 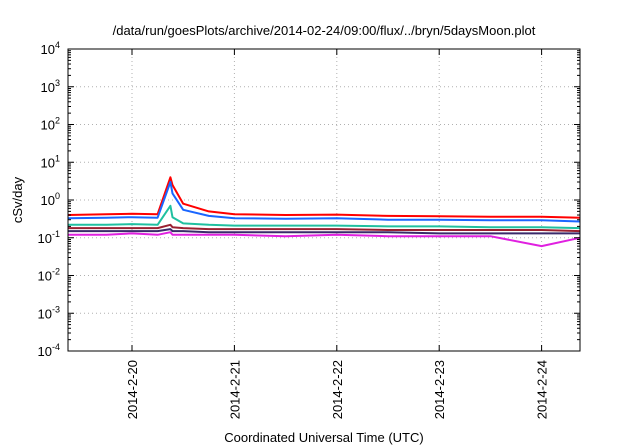 What do you see at coordinates (50, 48) in the screenshot?
I see `y-tick-label: 10⁴` at bounding box center [50, 48].